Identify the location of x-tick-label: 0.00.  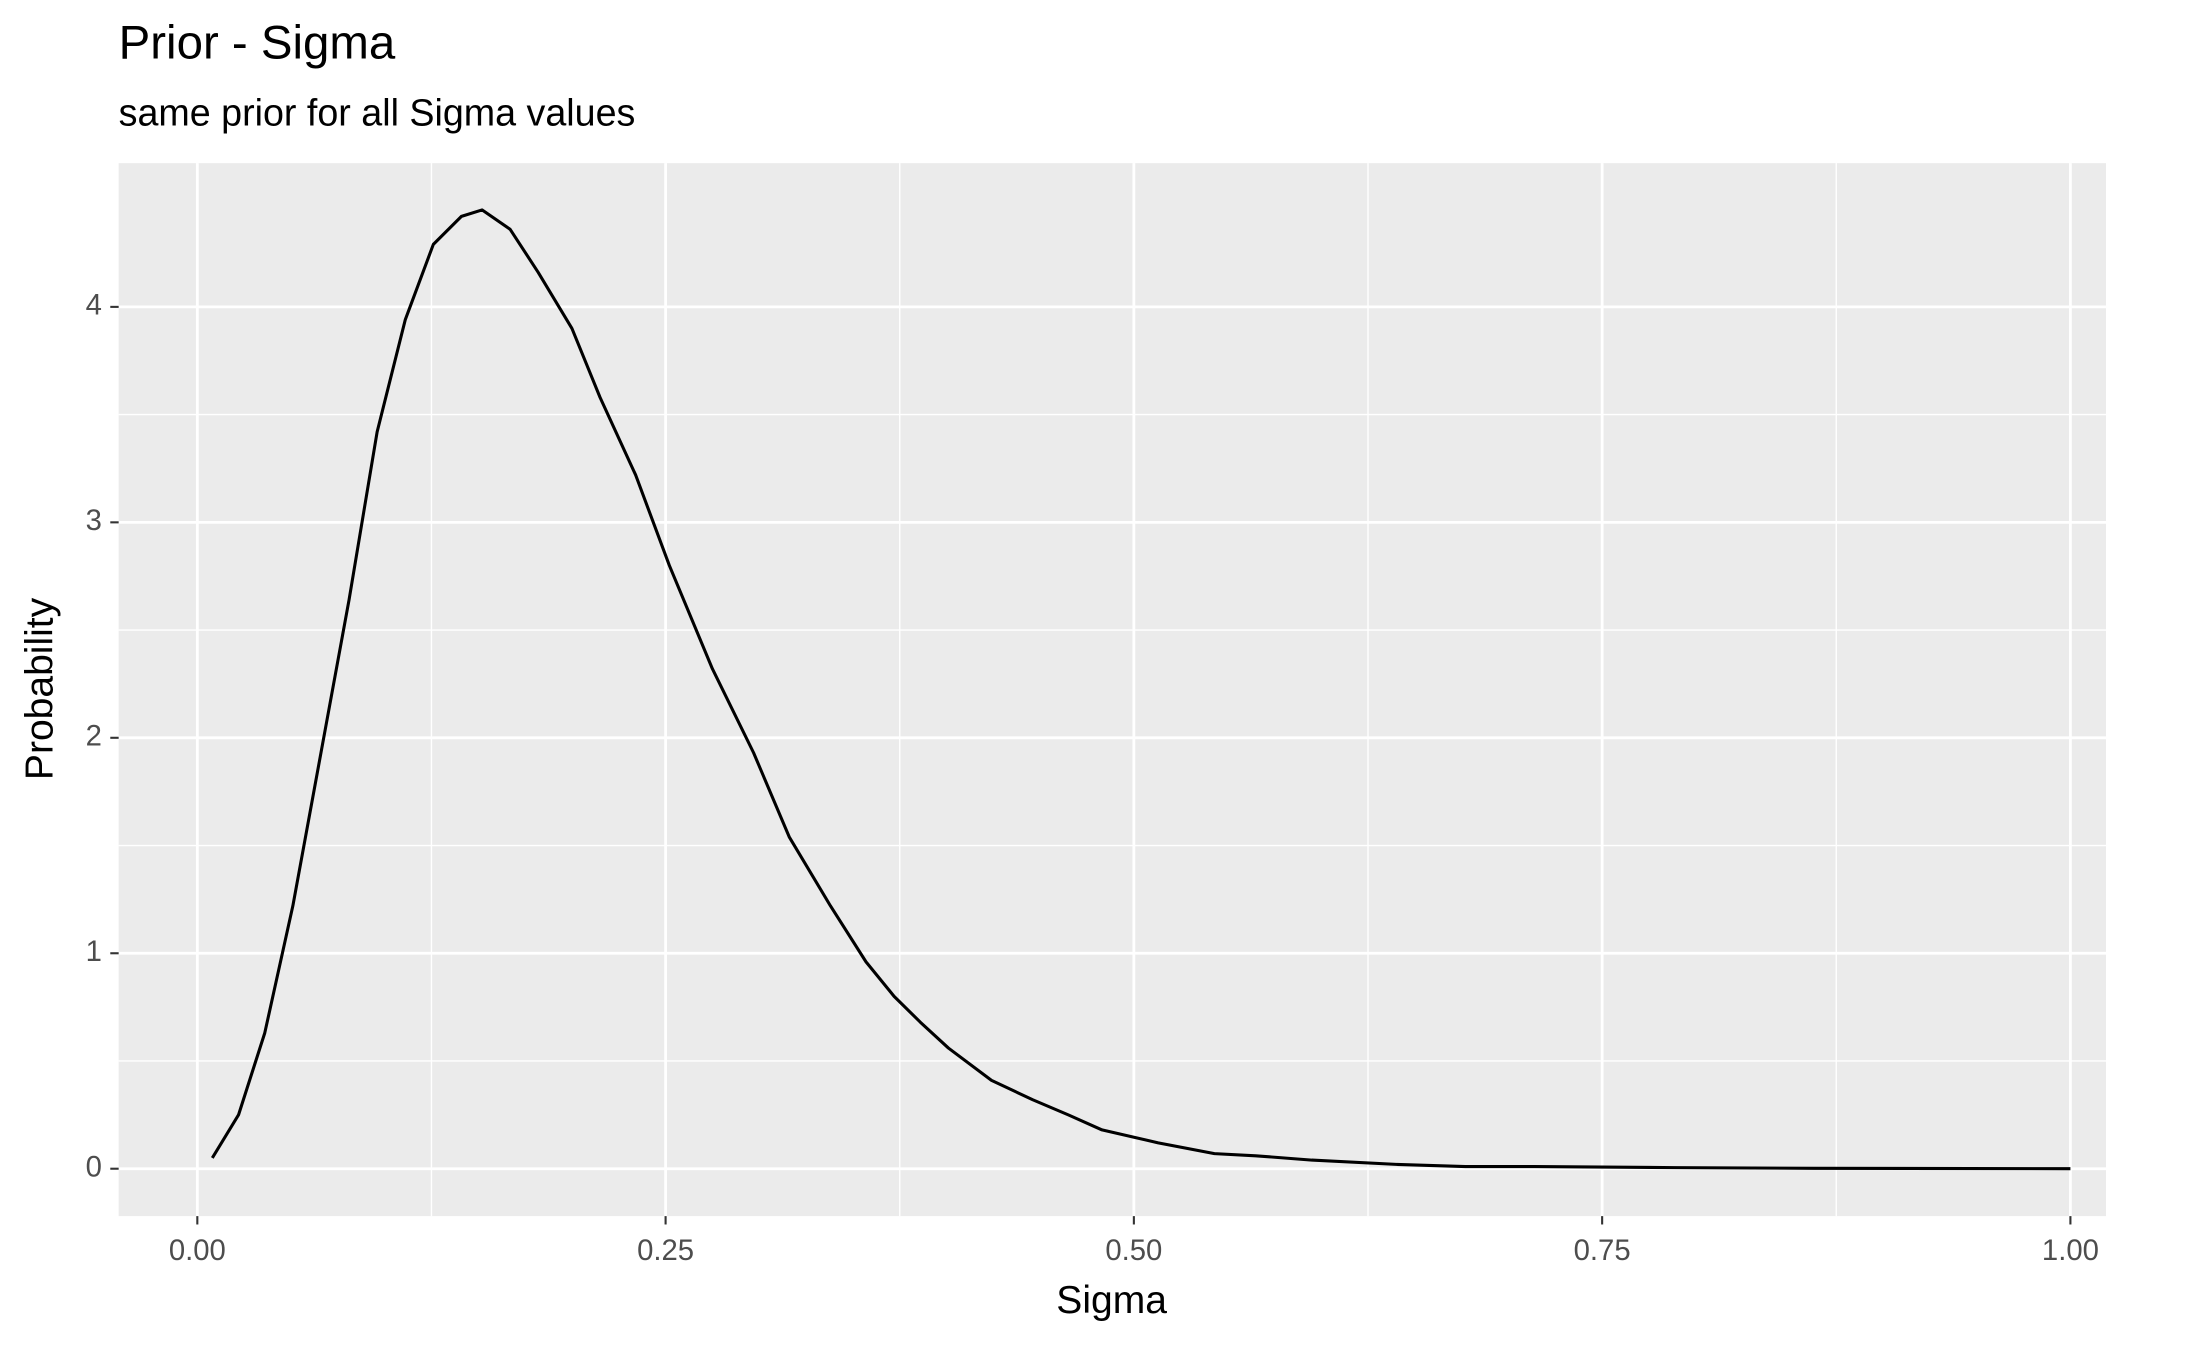
(197, 1250).